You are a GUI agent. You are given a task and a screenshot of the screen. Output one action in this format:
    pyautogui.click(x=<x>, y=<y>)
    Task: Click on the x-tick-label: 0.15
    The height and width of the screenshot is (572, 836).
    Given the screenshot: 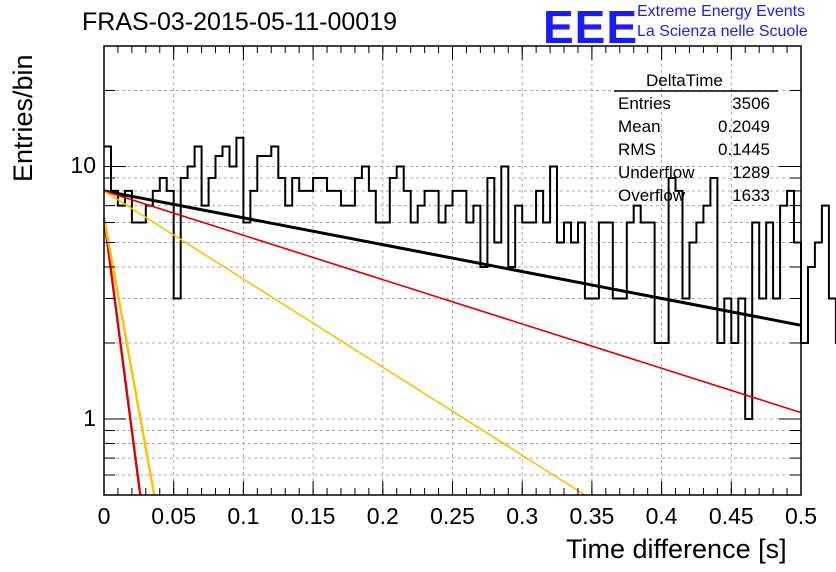 What is the action you would take?
    pyautogui.click(x=313, y=516)
    